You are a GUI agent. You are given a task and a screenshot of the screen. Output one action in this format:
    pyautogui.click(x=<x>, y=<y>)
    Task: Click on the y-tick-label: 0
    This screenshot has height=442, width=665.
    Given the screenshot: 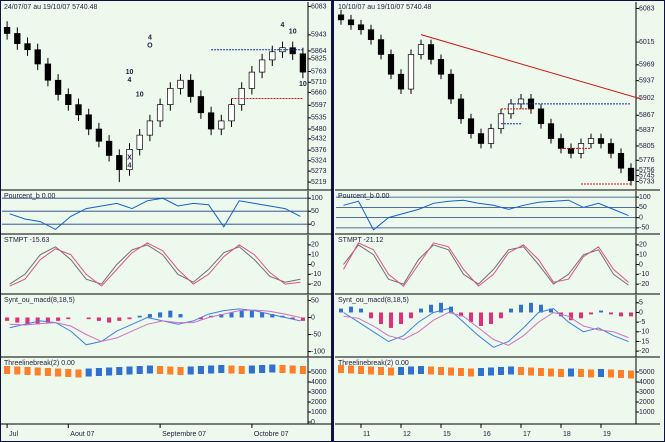 What is the action you would take?
    pyautogui.click(x=641, y=264)
    